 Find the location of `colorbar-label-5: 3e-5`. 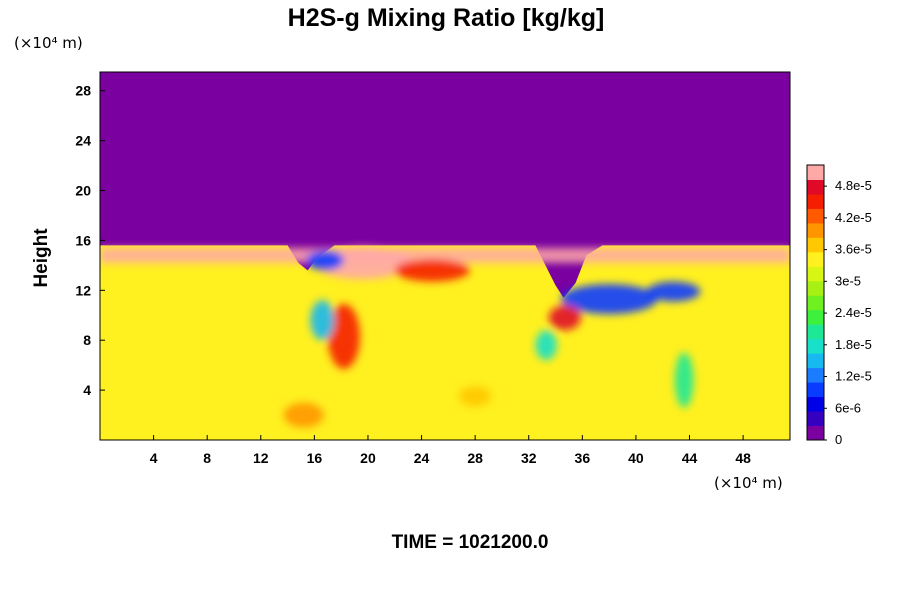

colorbar-label-5: 3e-5 is located at coordinates (848, 280).